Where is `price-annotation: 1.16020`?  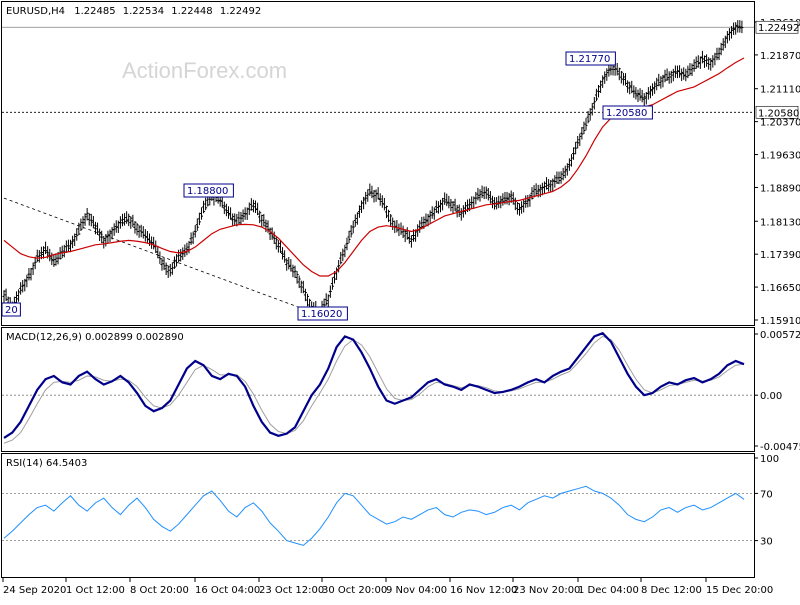
price-annotation: 1.16020 is located at coordinates (322, 313).